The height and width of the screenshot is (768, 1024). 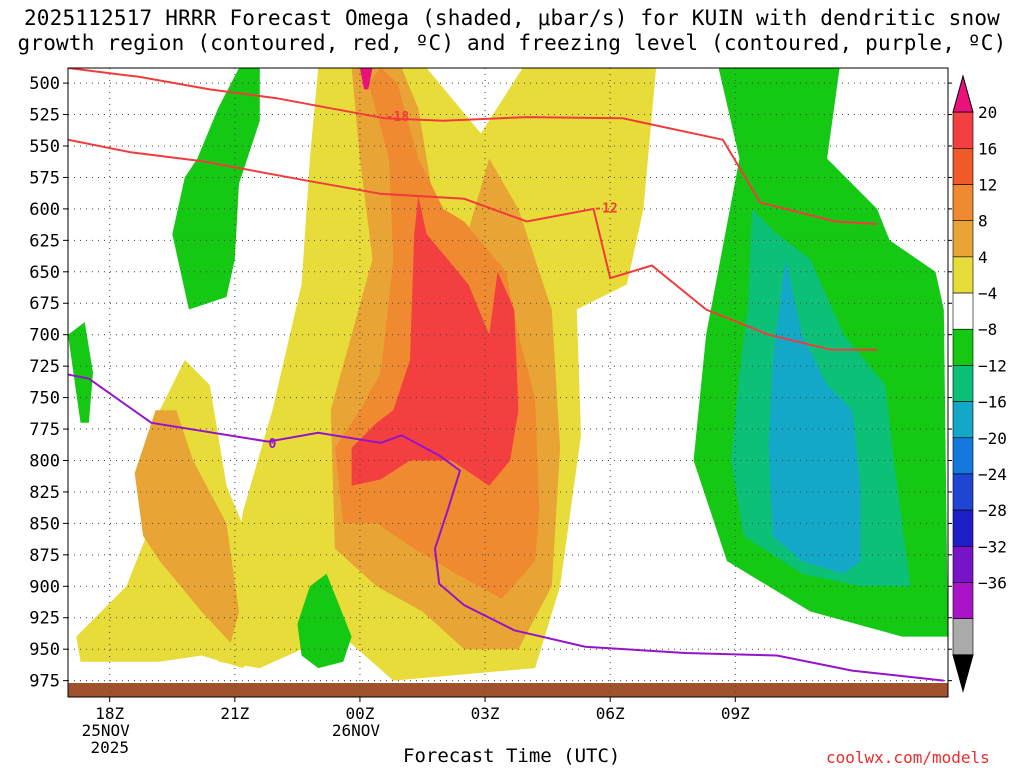 What do you see at coordinates (987, 112) in the screenshot?
I see `colorbar-label-0: 20` at bounding box center [987, 112].